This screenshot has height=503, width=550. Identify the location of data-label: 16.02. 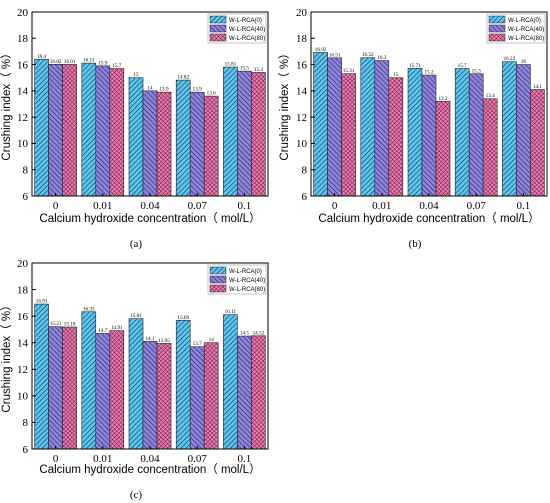
(56, 62).